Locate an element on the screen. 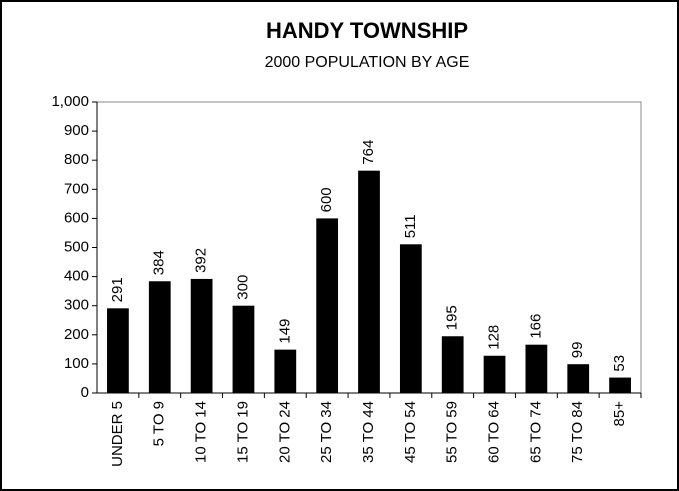  data-label: 128 is located at coordinates (494, 337).